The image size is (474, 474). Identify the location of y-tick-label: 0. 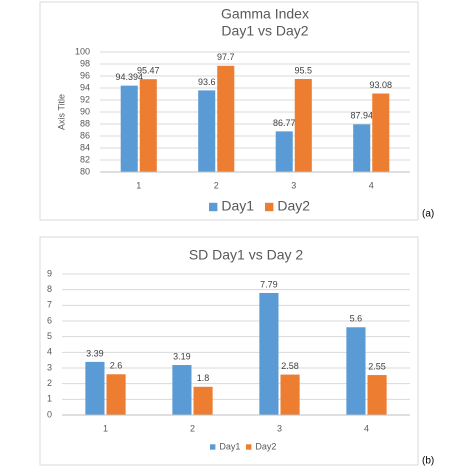
(49, 414).